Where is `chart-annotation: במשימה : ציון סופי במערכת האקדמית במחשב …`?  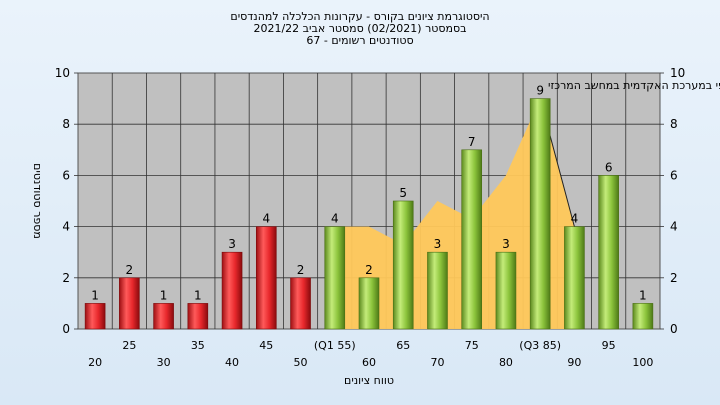 chart-annotation: במשימה : ציון סופי במערכת האקדמית במחשב … is located at coordinates (634, 85).